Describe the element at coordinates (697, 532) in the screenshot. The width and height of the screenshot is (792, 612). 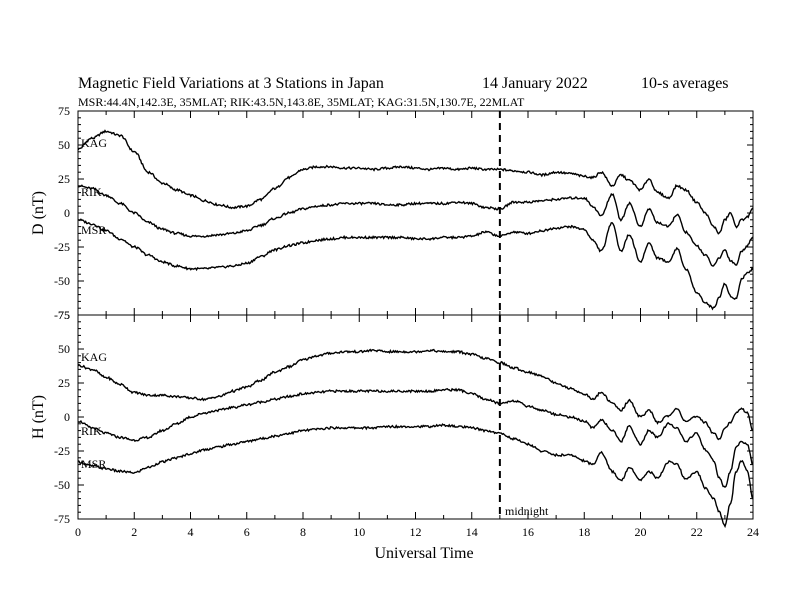
I see `x-tick-label: 22` at that location.